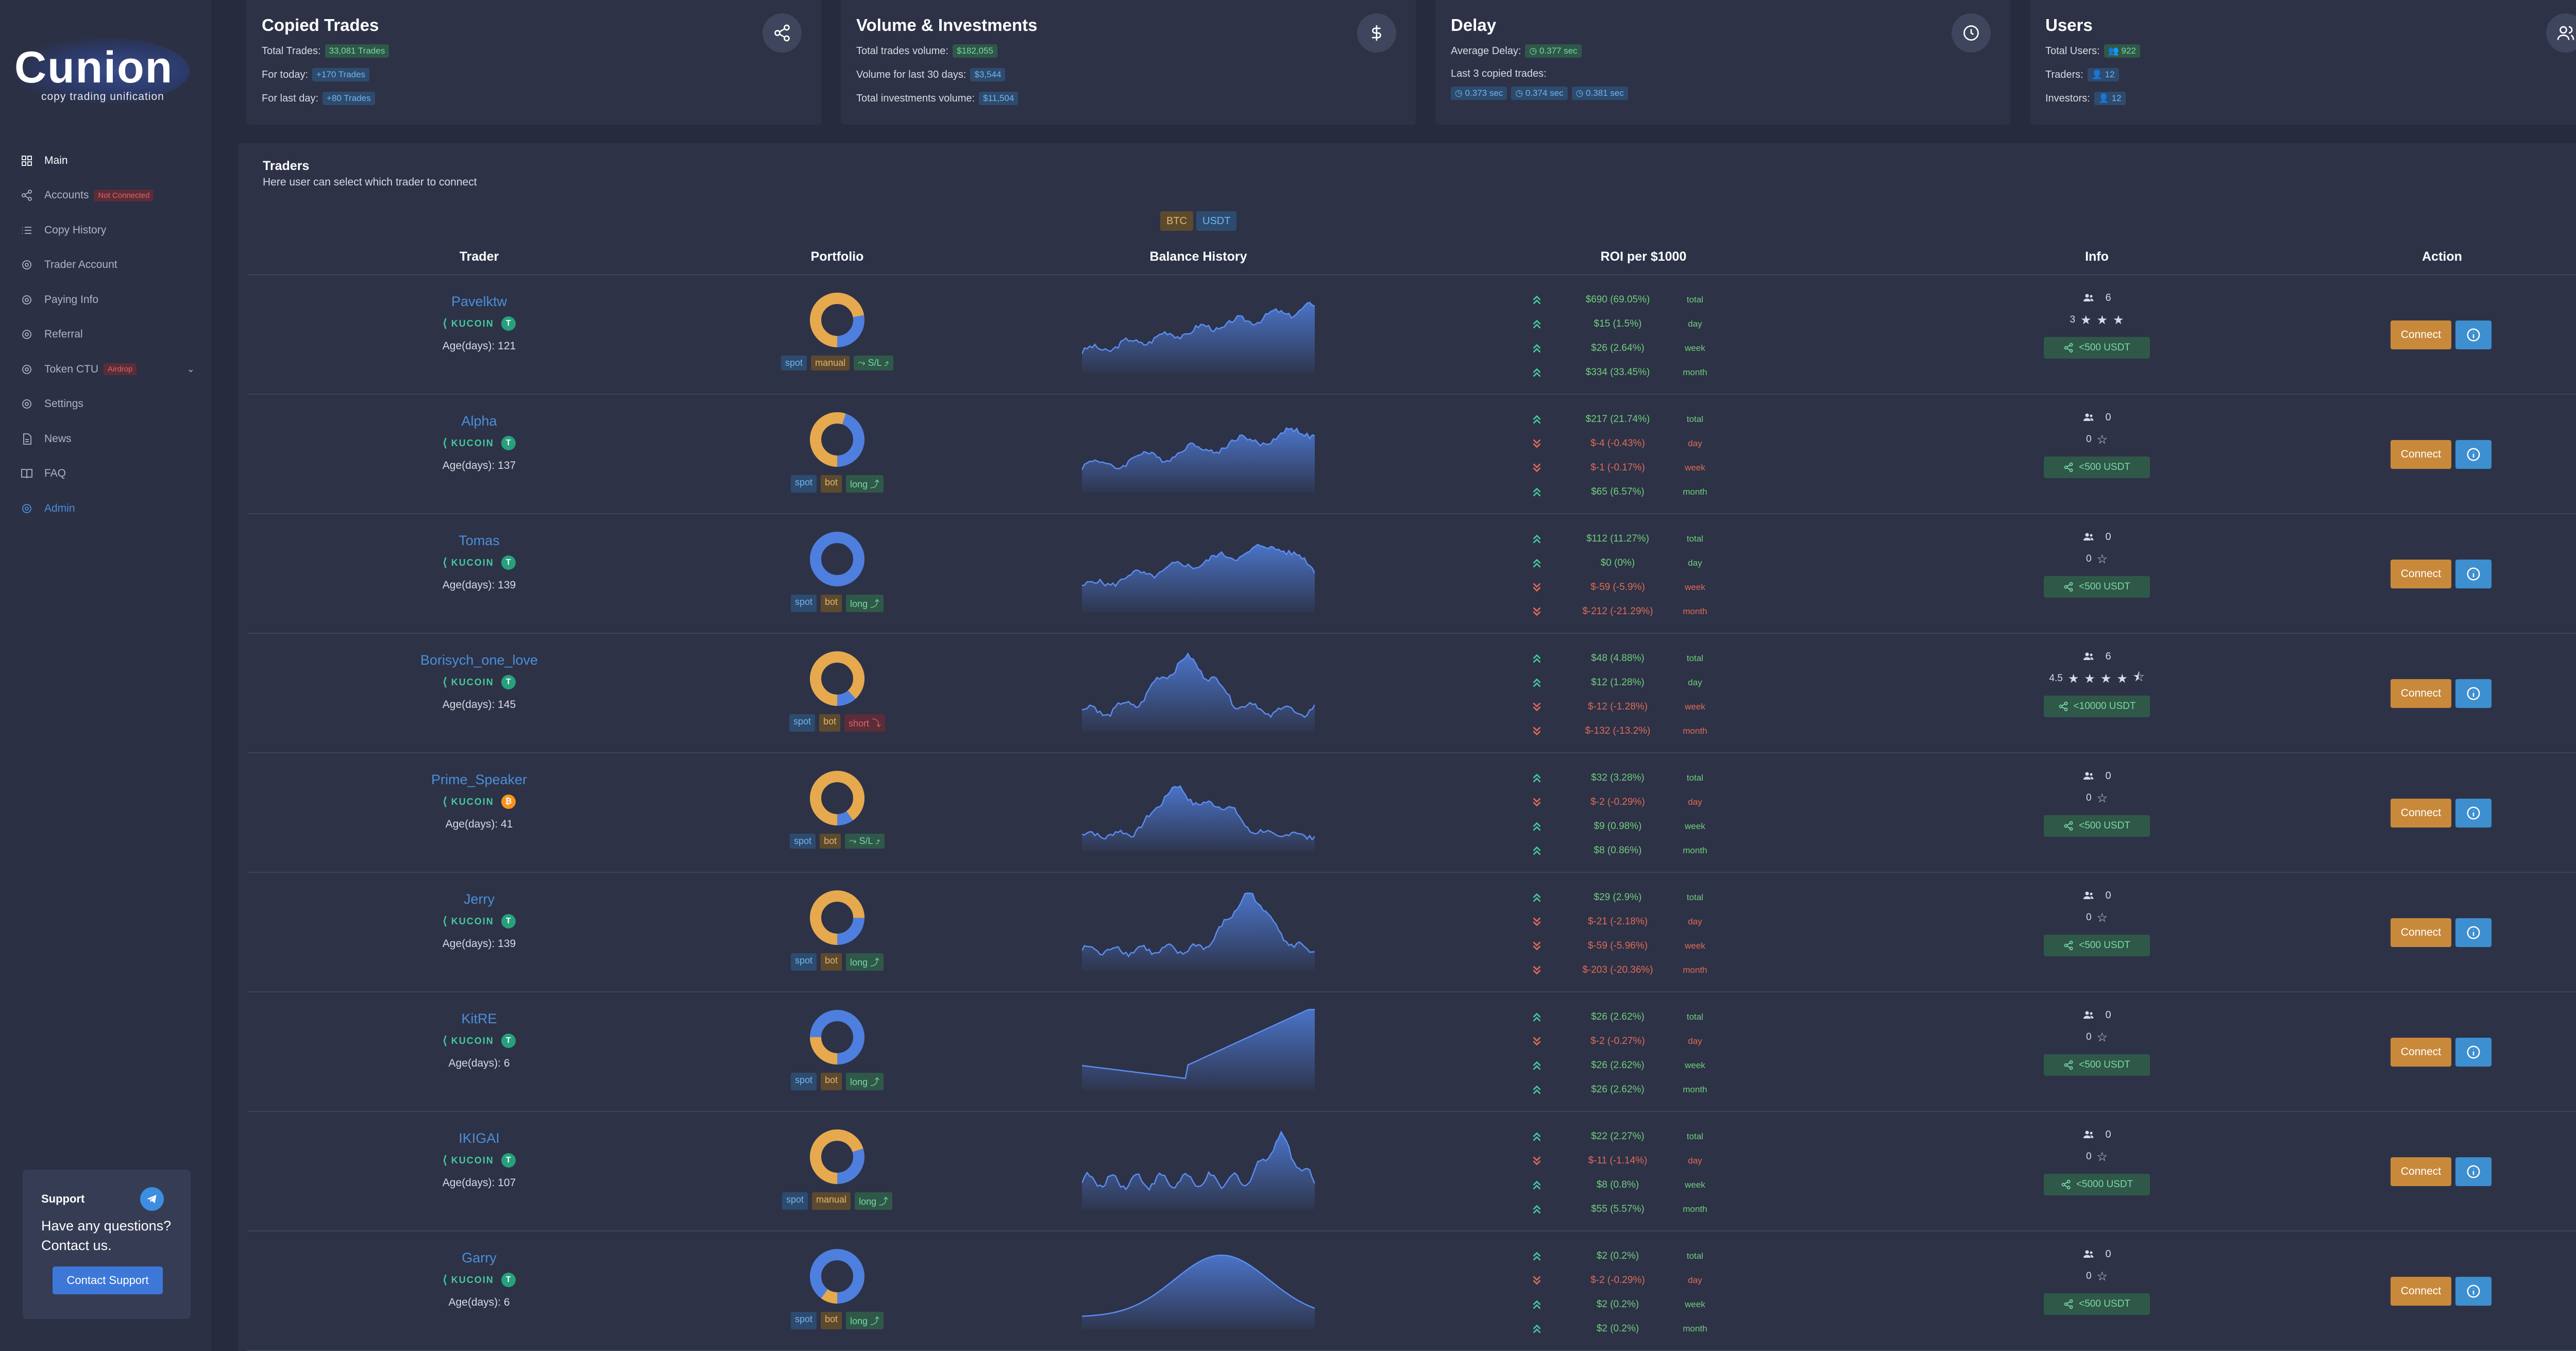 This screenshot has height=1351, width=2576. Describe the element at coordinates (1643, 256) in the screenshot. I see `col-header-roi: ROI per $1000` at that location.